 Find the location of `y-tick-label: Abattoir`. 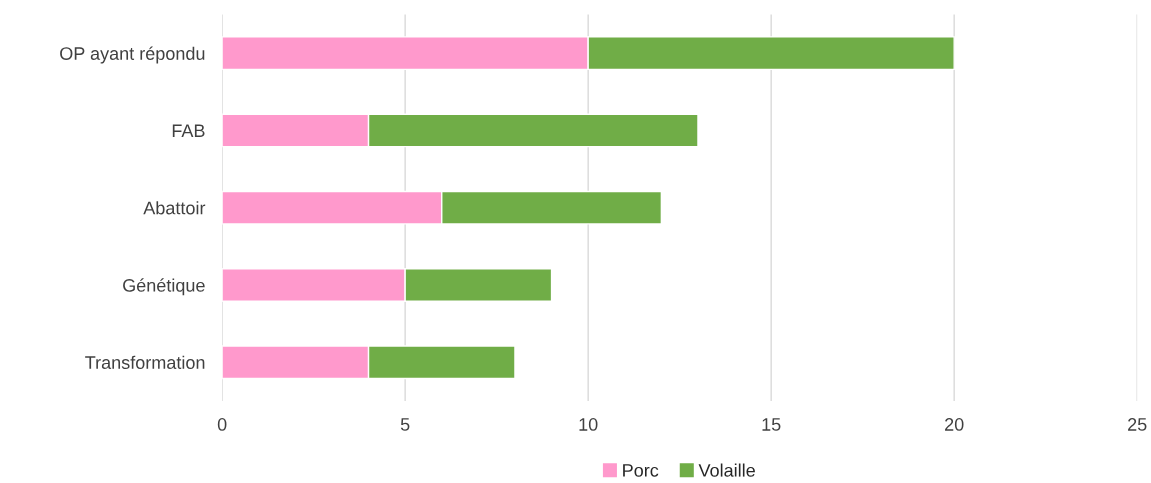

y-tick-label: Abattoir is located at coordinates (174, 208).